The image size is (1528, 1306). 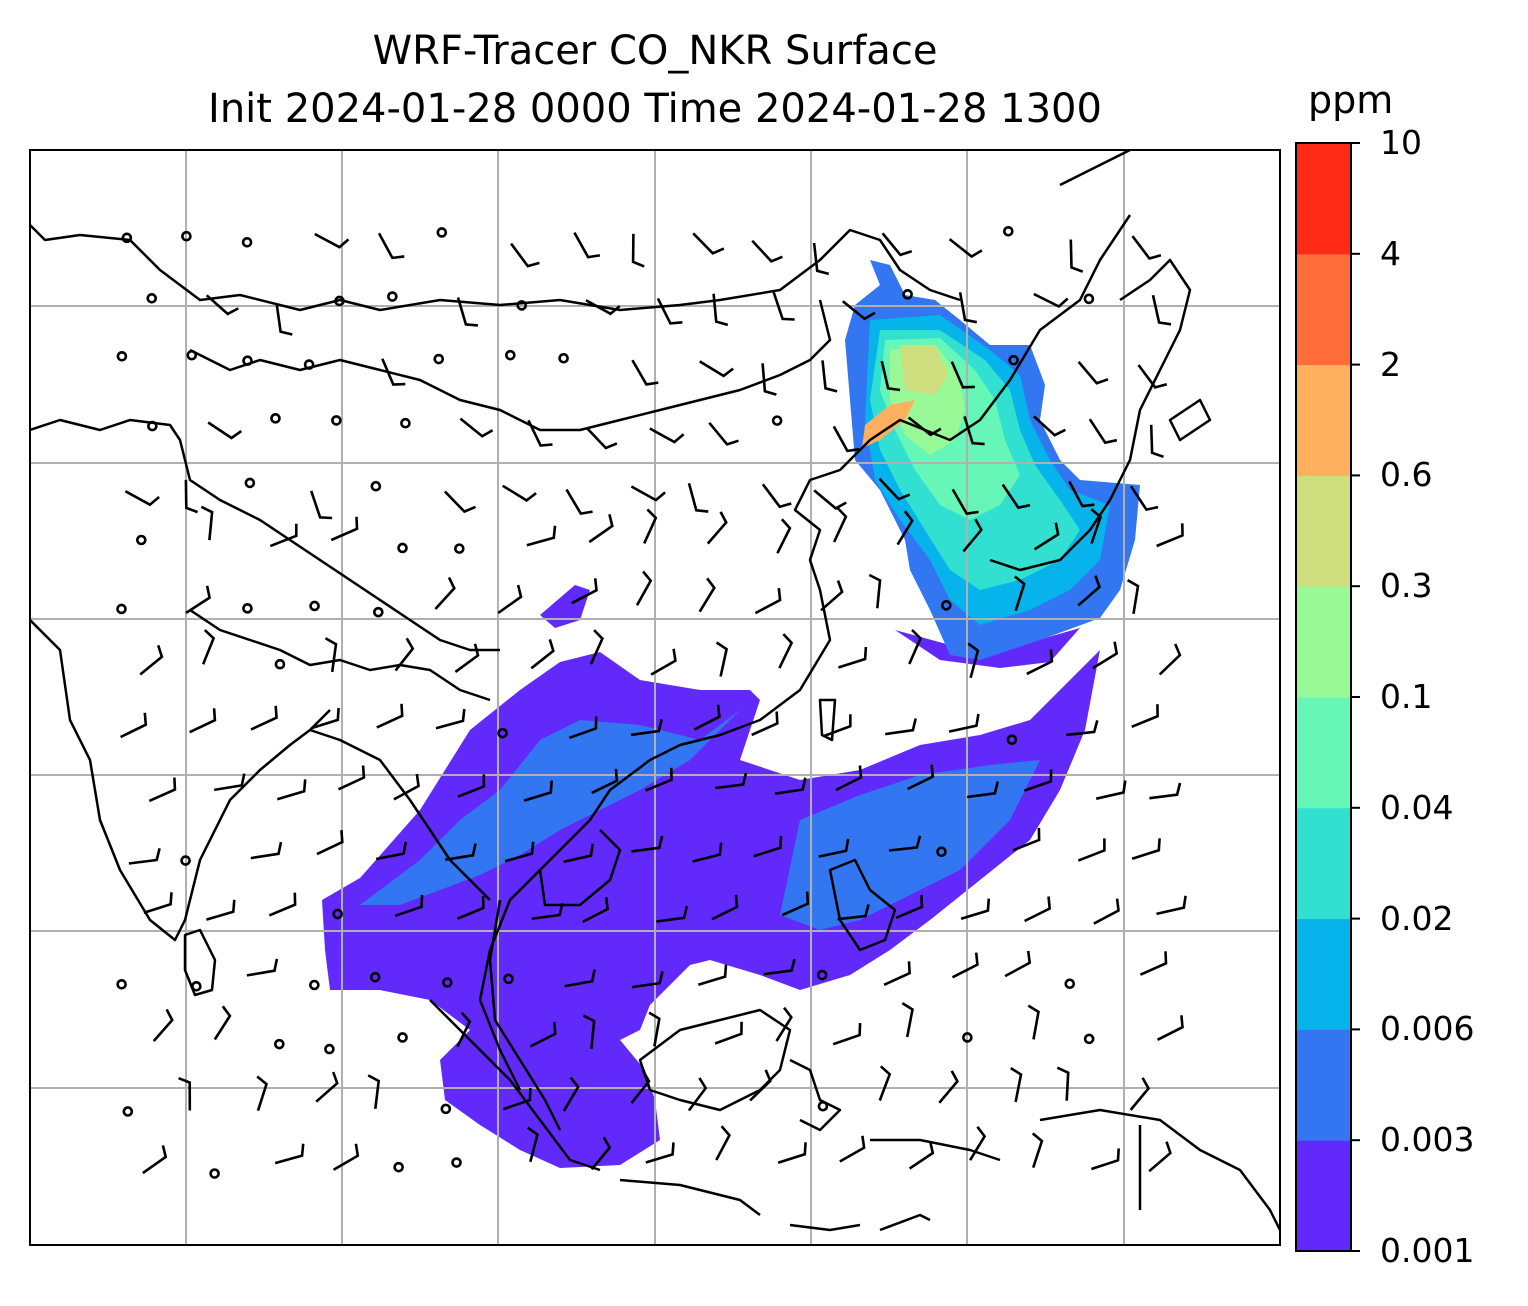 I want to click on borders-himalaya, so click(x=340, y=655).